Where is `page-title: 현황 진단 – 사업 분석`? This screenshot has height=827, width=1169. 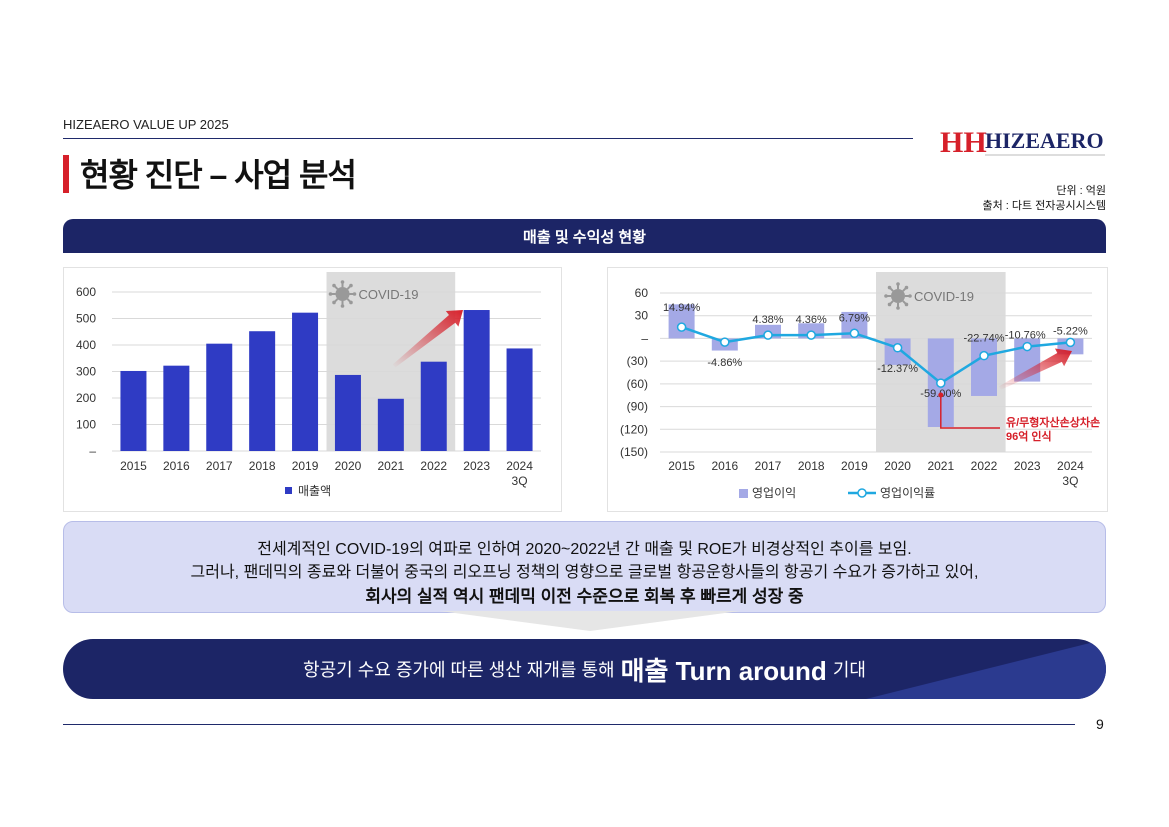 page-title: 현황 진단 – 사업 분석 is located at coordinates (218, 175).